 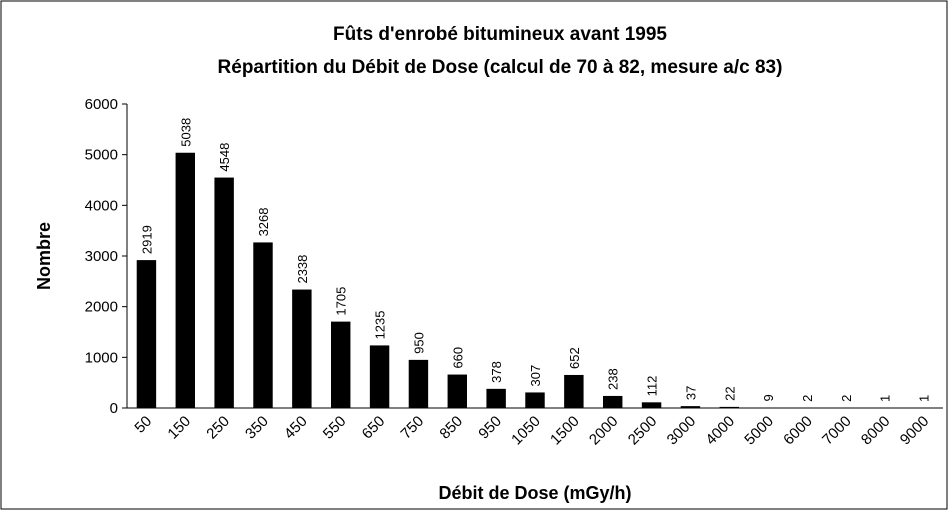 What do you see at coordinates (185, 132) in the screenshot?
I see `data-label: 5038` at bounding box center [185, 132].